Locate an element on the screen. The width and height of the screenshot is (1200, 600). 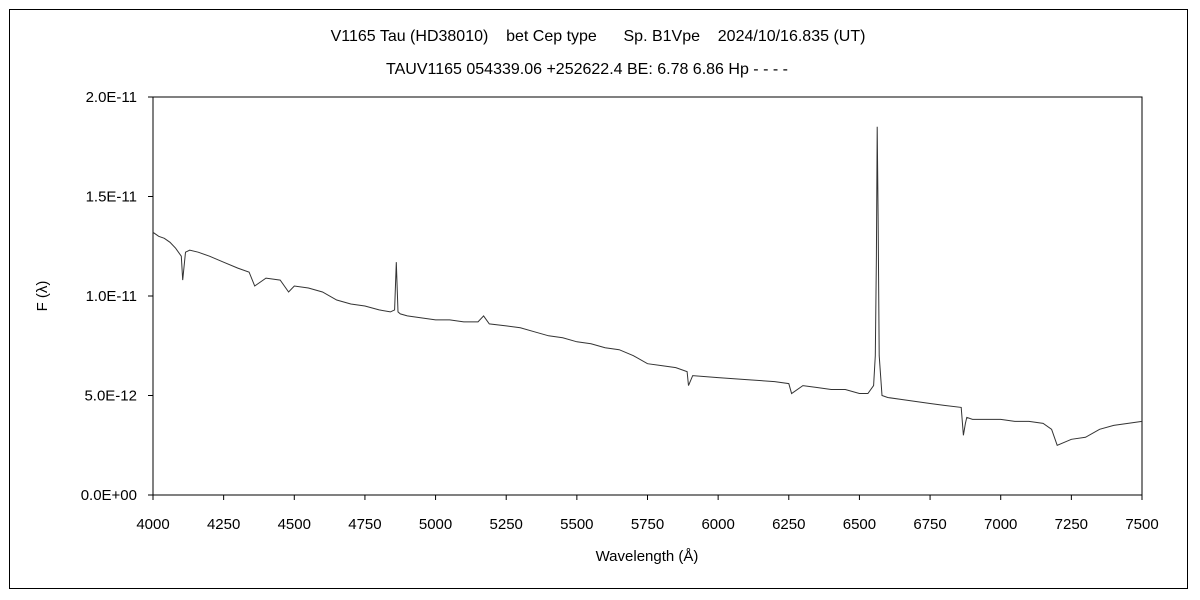
y-tick-label: 1.0E-11 is located at coordinates (111, 296).